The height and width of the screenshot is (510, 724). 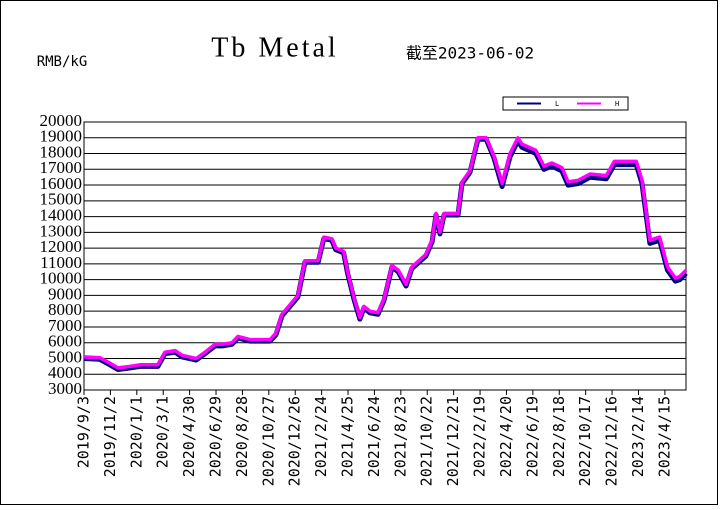 I want to click on x-tick-label: 2023/4/15, so click(x=664, y=436).